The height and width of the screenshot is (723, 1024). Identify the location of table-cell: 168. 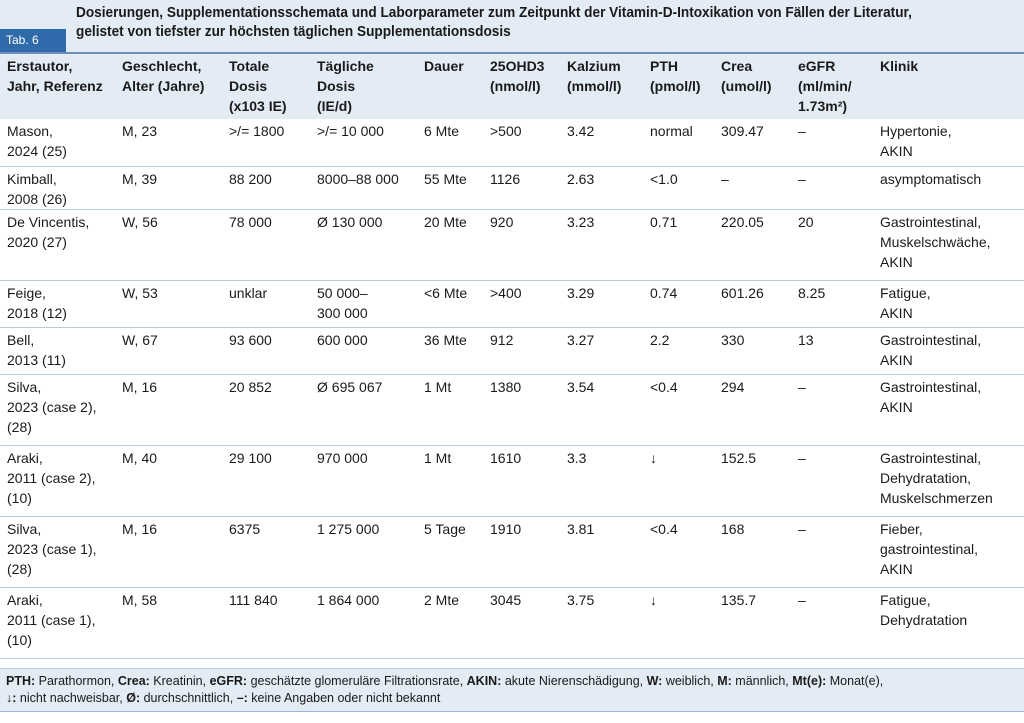
(752, 551).